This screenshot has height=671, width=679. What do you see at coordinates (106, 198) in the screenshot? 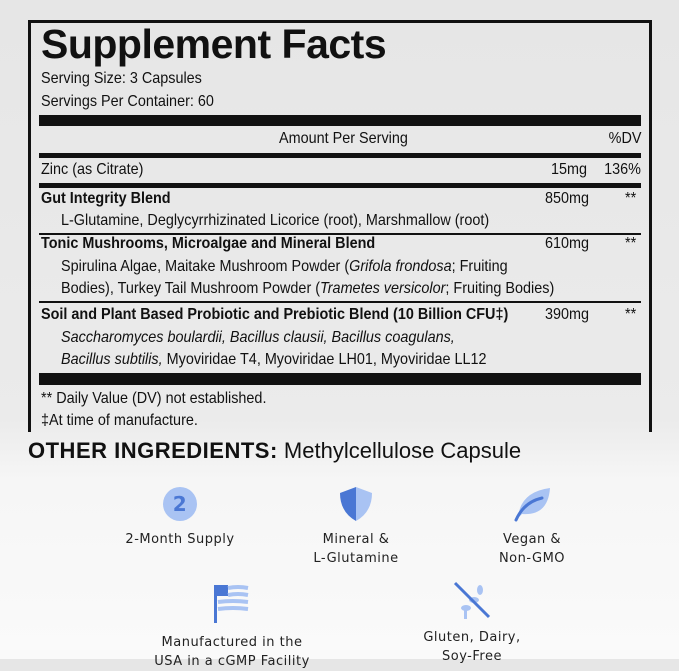
I see `blend-name: Gut Integrity Blend` at bounding box center [106, 198].